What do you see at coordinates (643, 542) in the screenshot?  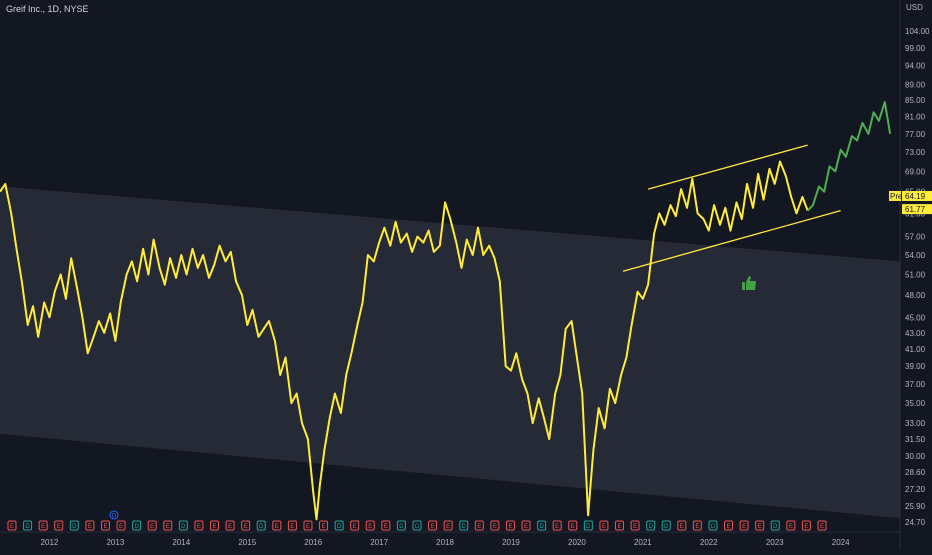 I see `x-tick-label: 2021` at bounding box center [643, 542].